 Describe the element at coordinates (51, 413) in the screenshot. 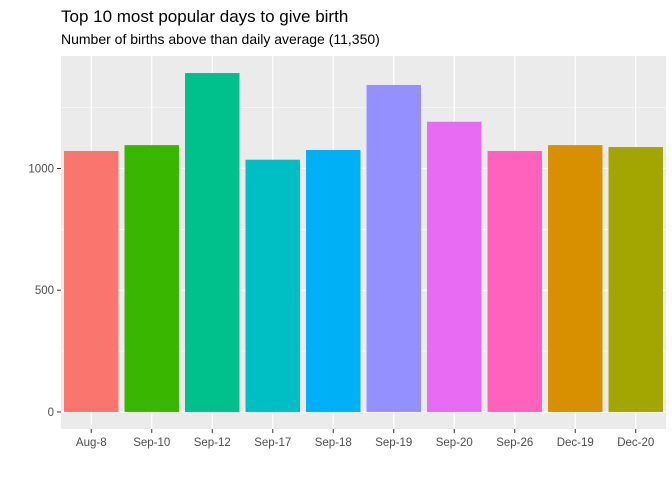

I see `y-tick-label: 0` at that location.